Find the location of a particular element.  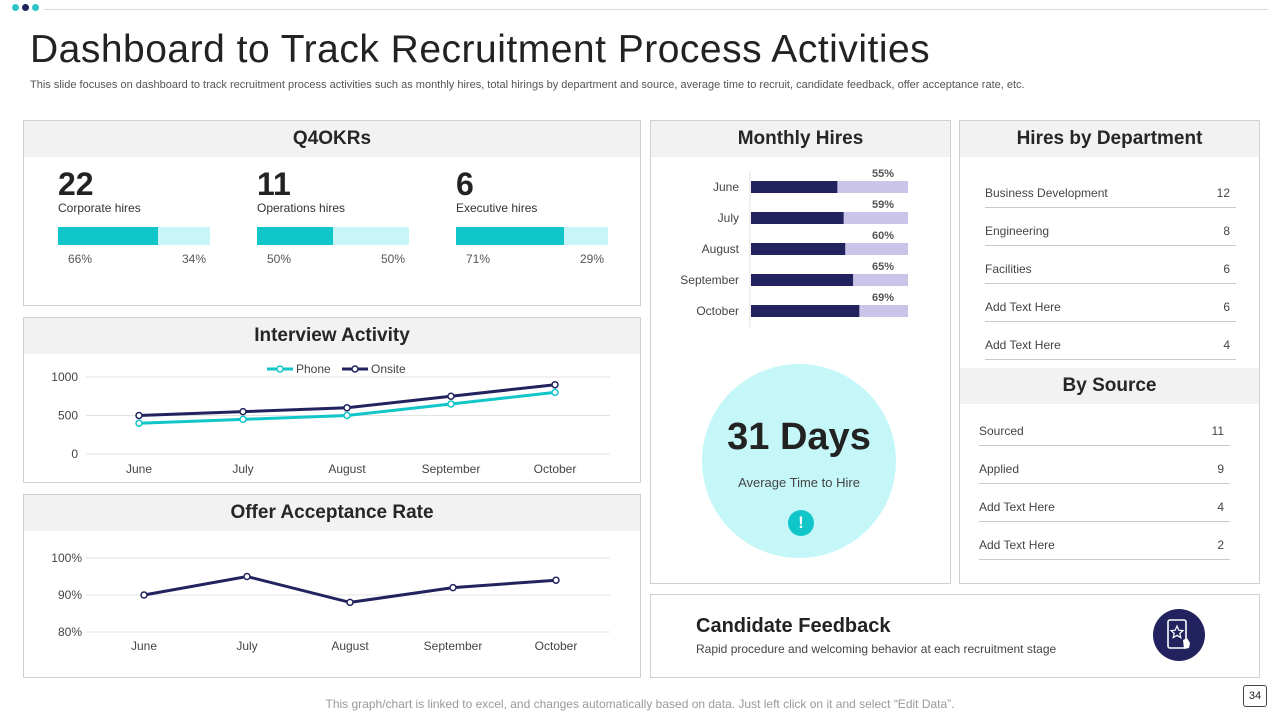

top-divider is located at coordinates (656, 9).